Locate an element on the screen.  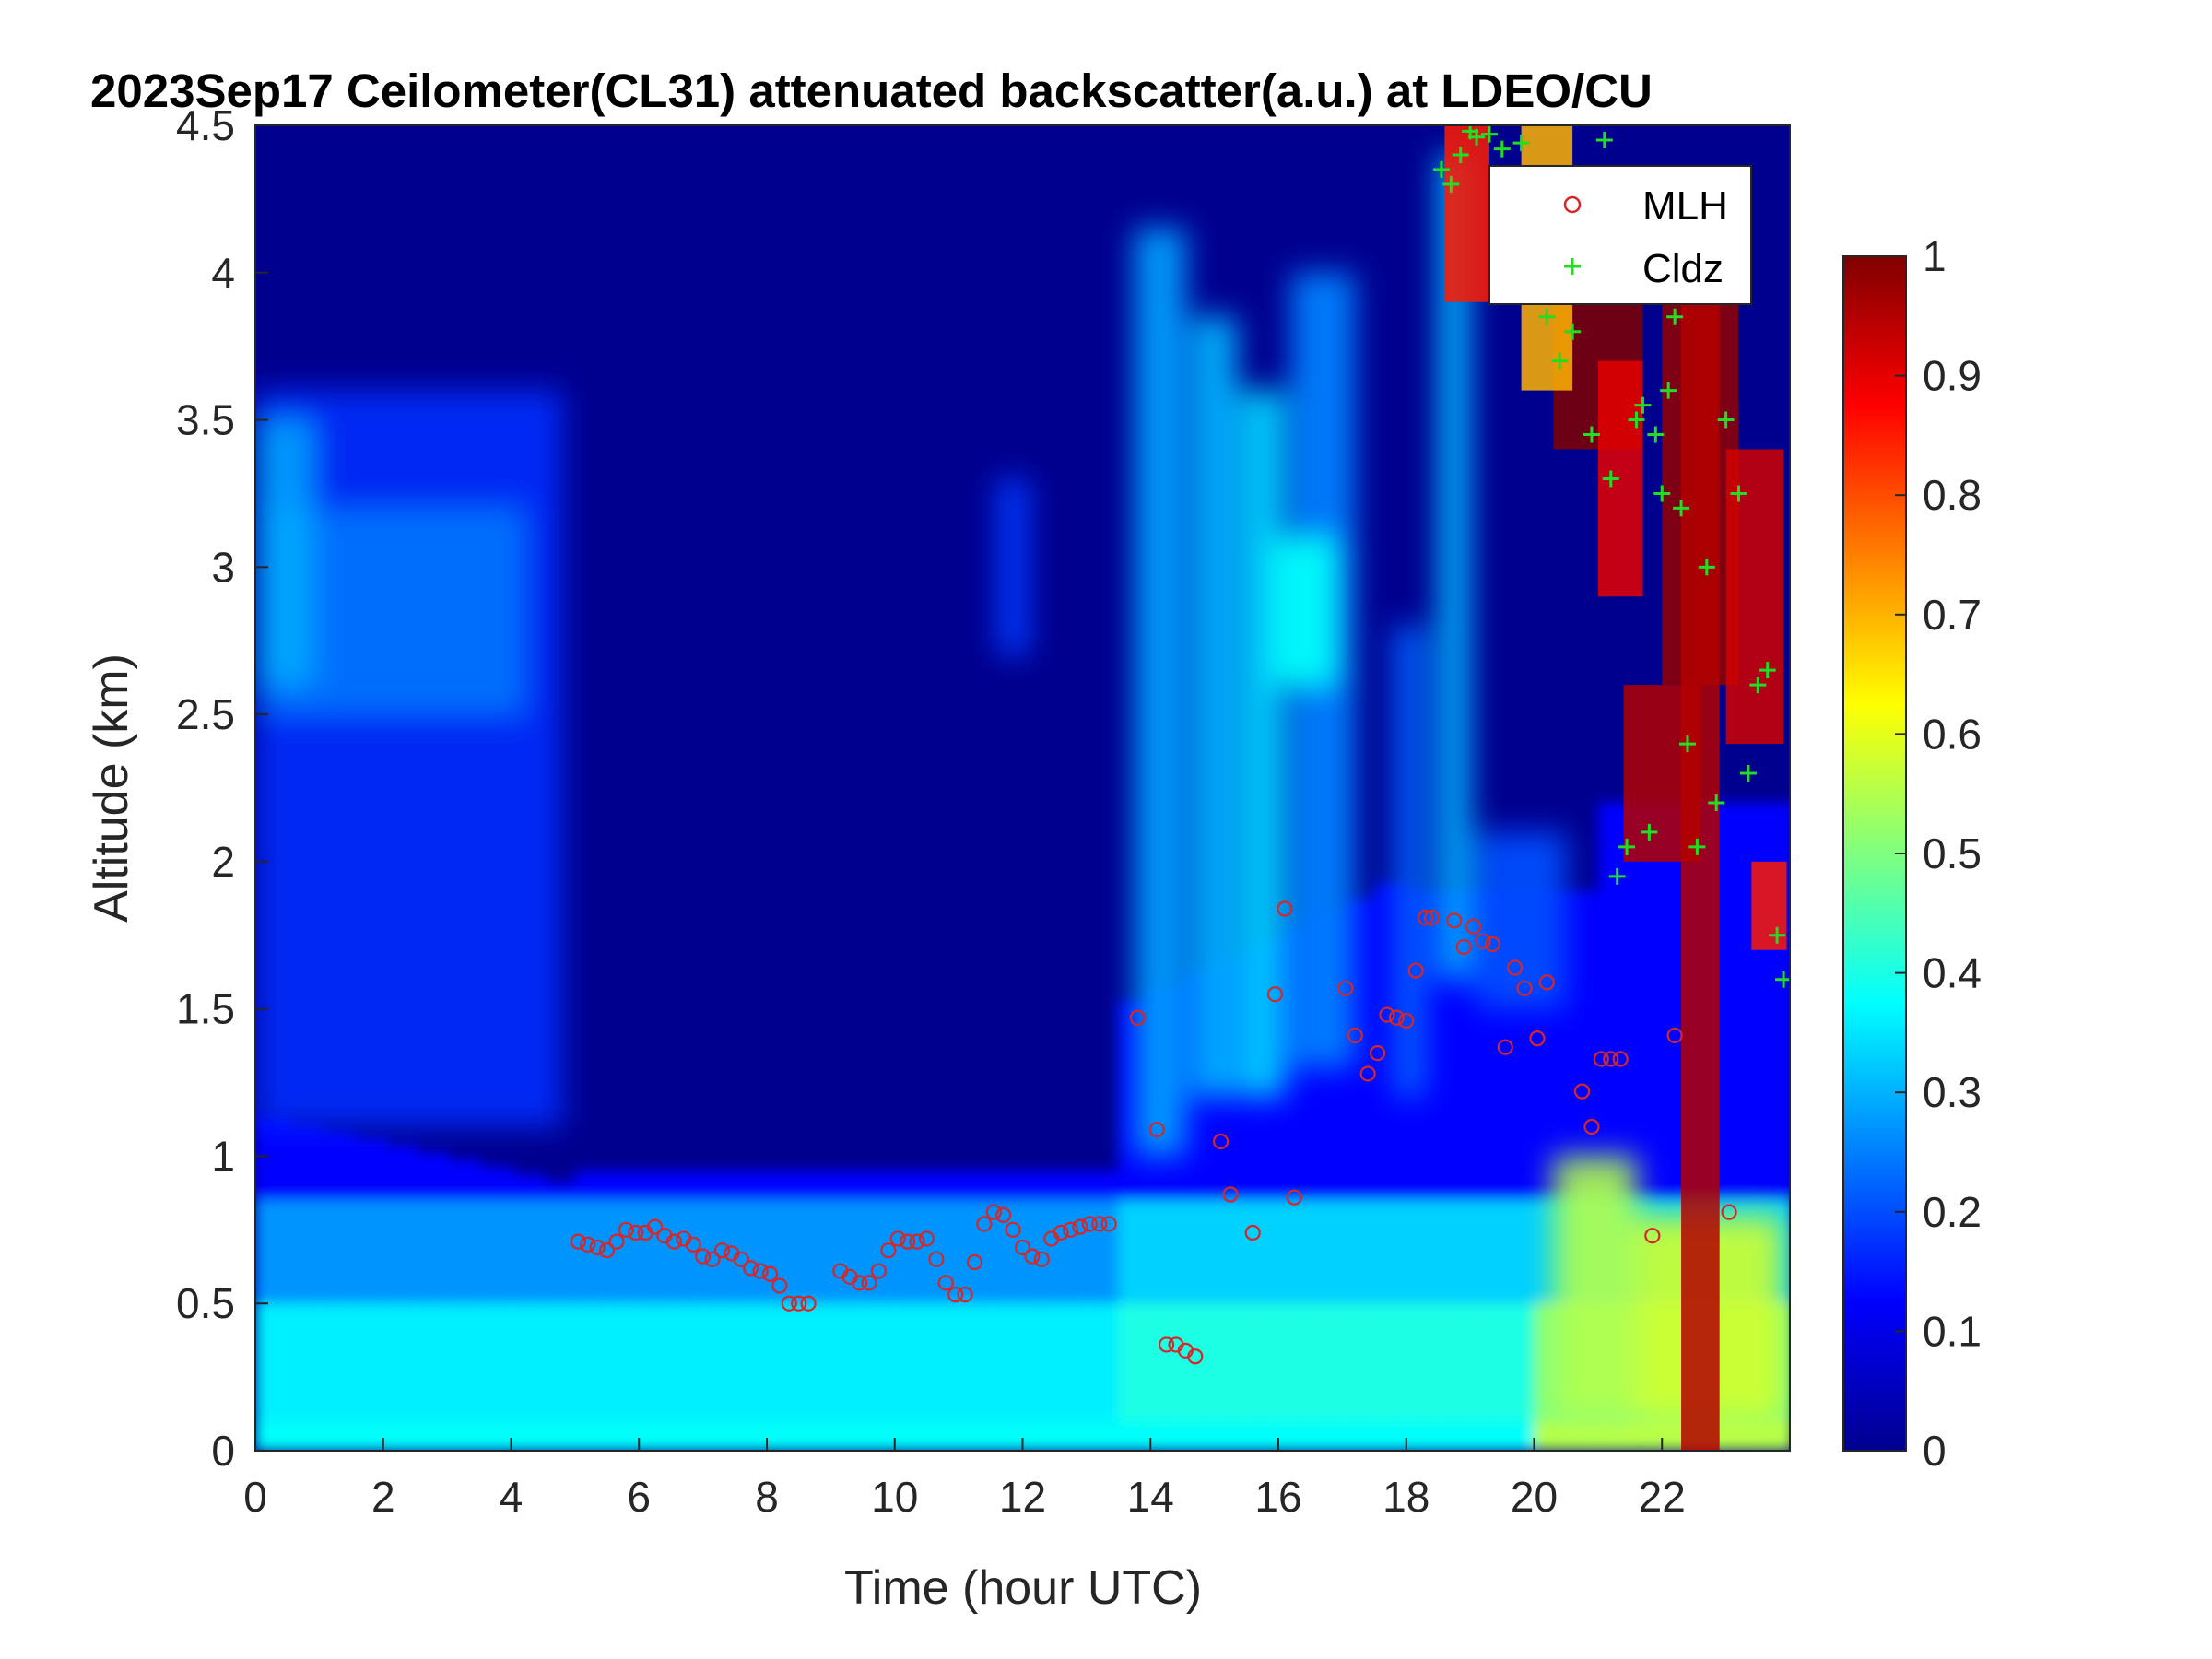
x-axis-label: Time (hour UTC) is located at coordinates (1023, 1588).